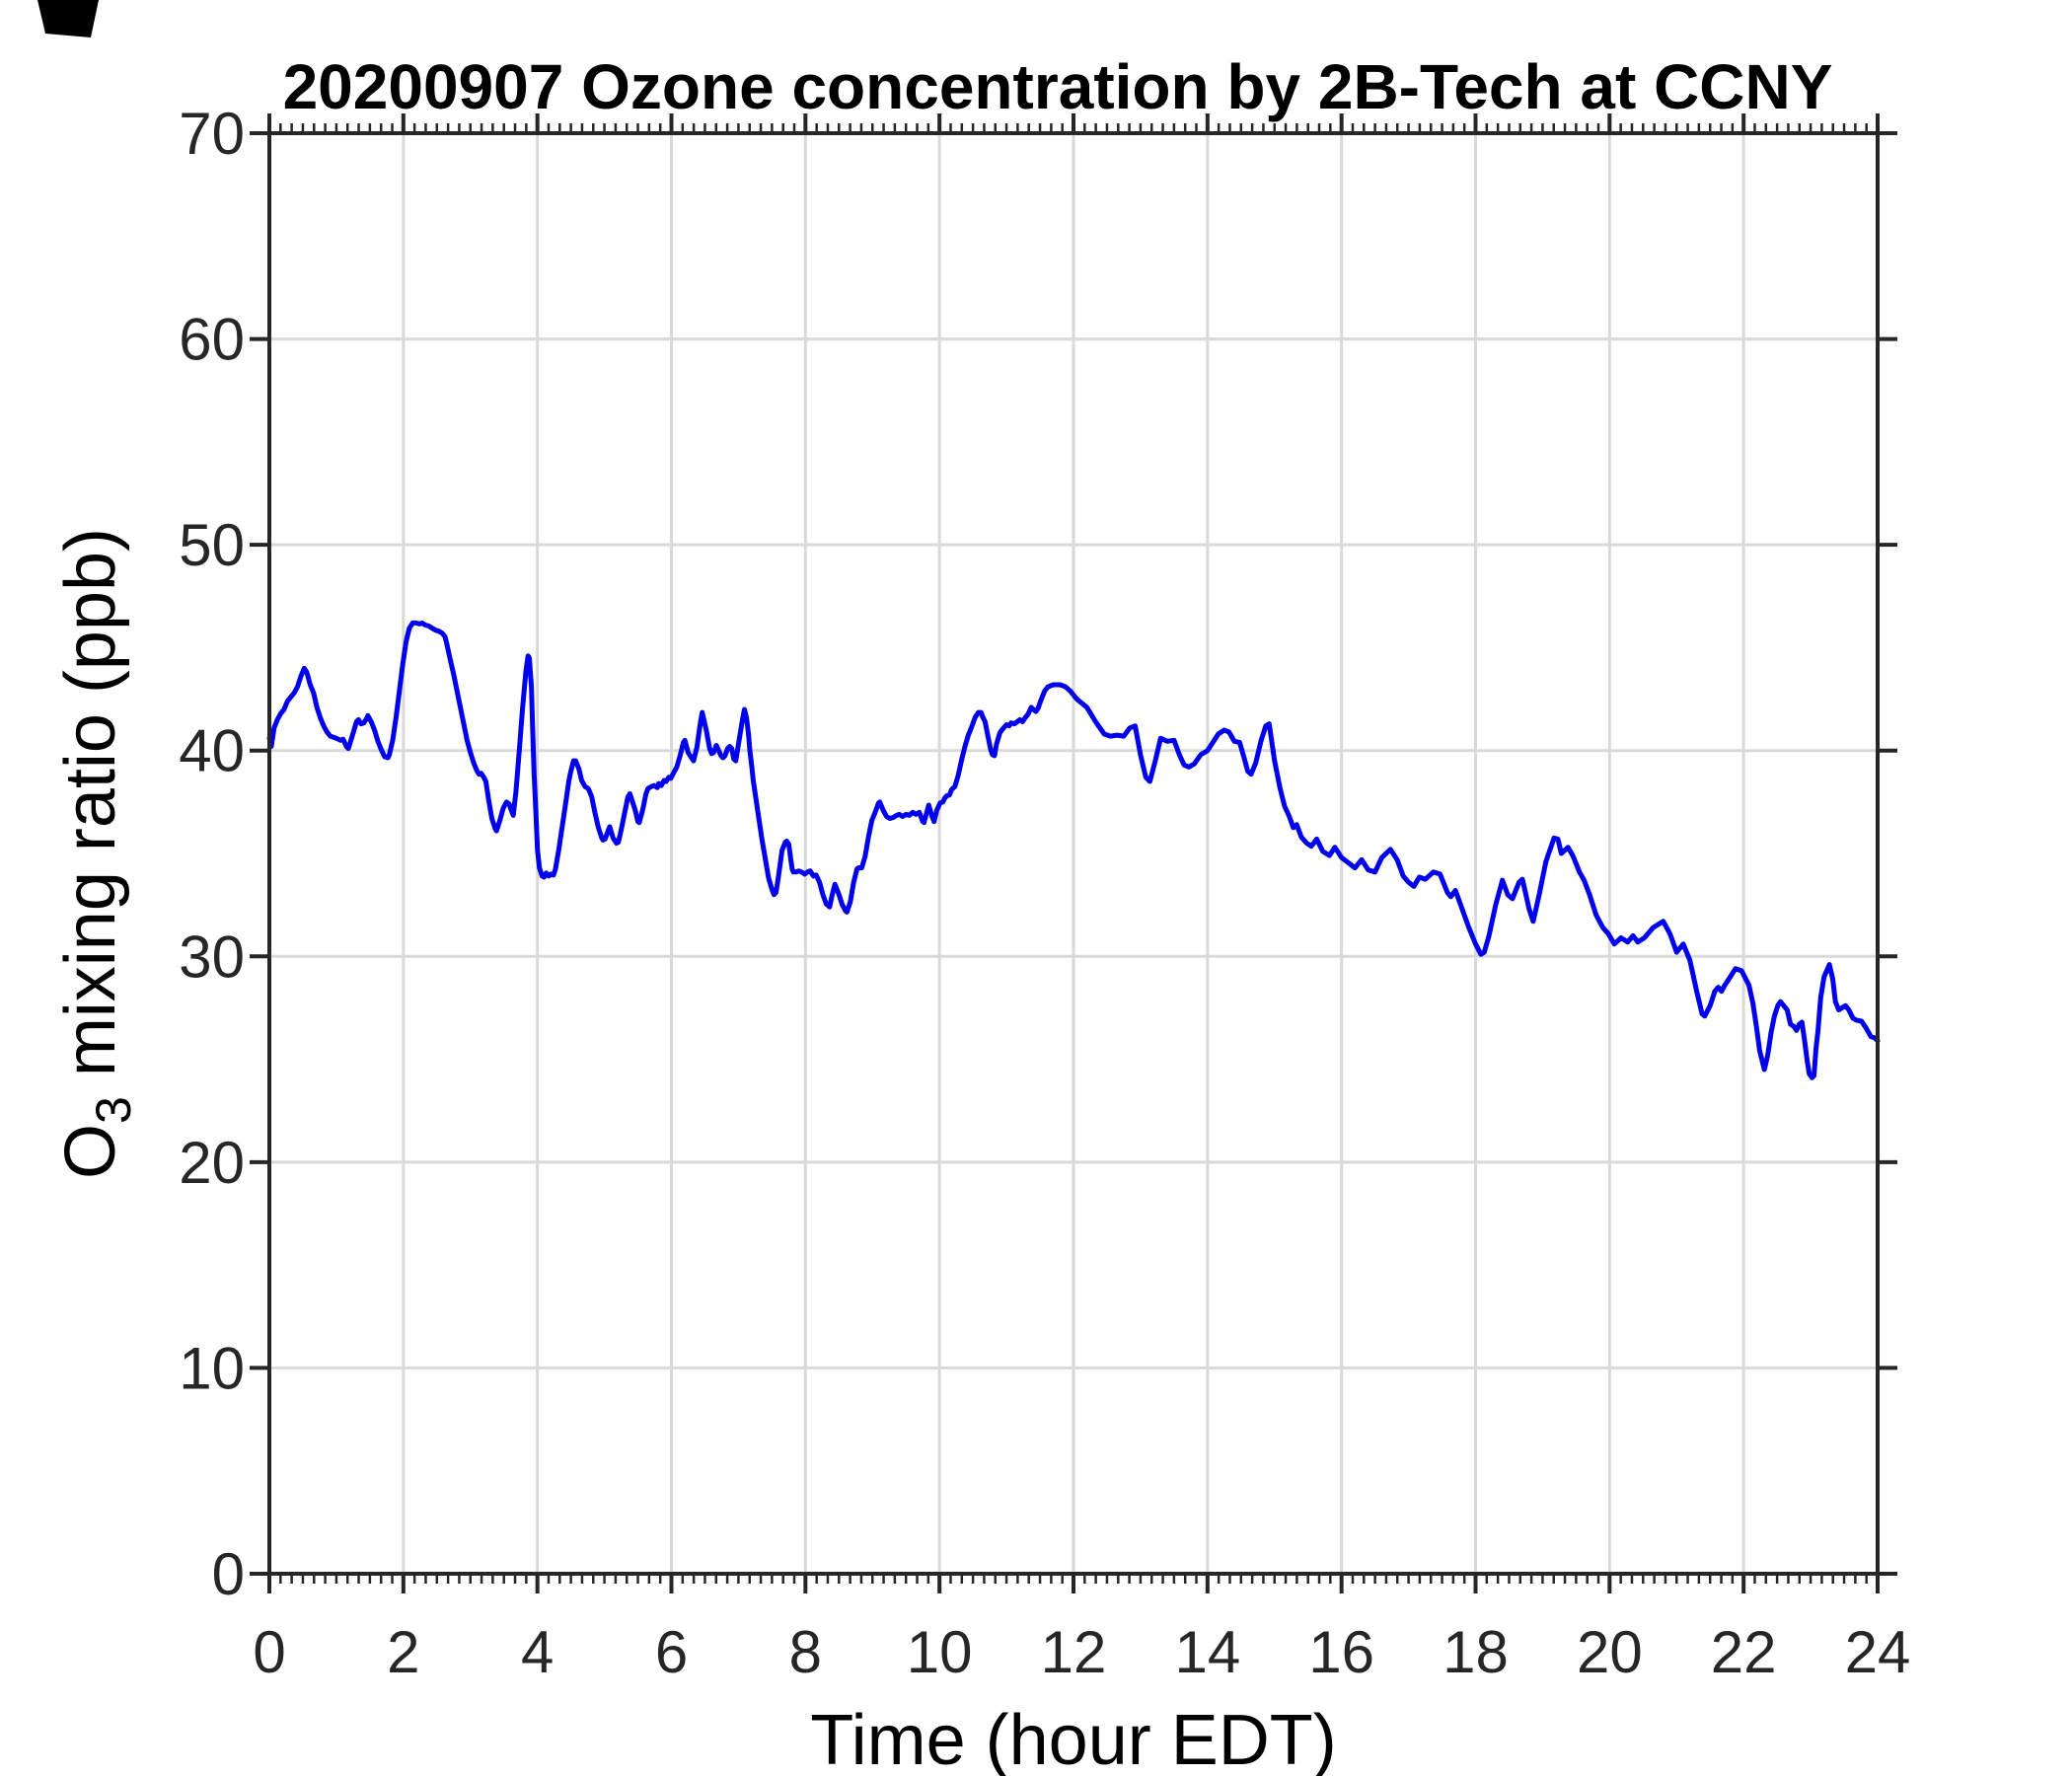  I want to click on x-tick-label: 6, so click(672, 1652).